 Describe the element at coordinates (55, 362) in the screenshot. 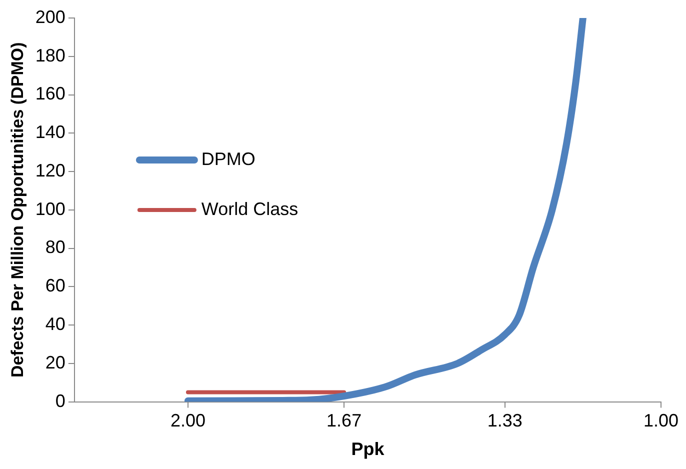

I see `y-tick-label: 20` at that location.